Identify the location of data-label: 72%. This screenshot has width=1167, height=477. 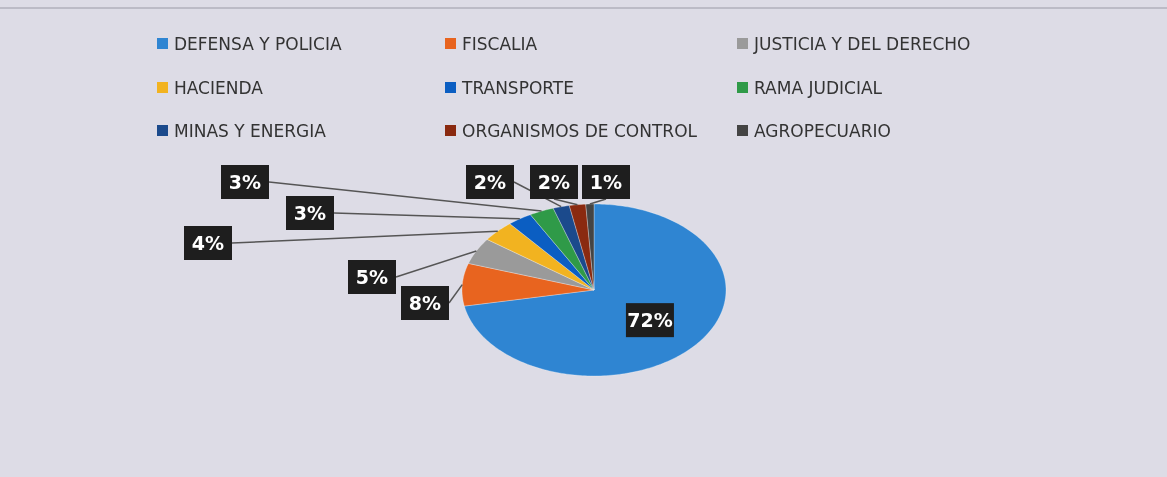
(650, 320).